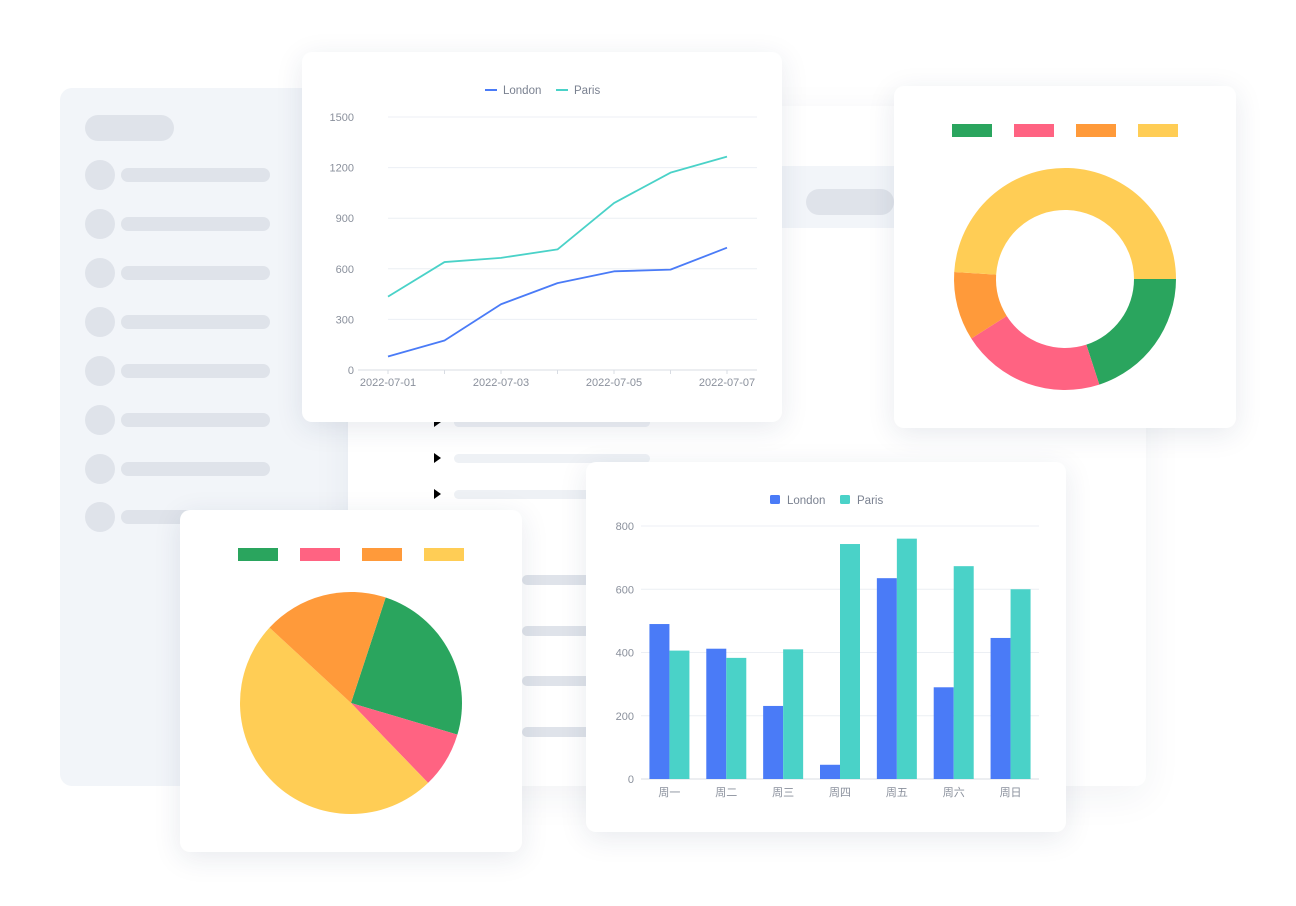 The height and width of the screenshot is (906, 1296). What do you see at coordinates (775, 499) in the screenshot?
I see `legend-swatch-london` at bounding box center [775, 499].